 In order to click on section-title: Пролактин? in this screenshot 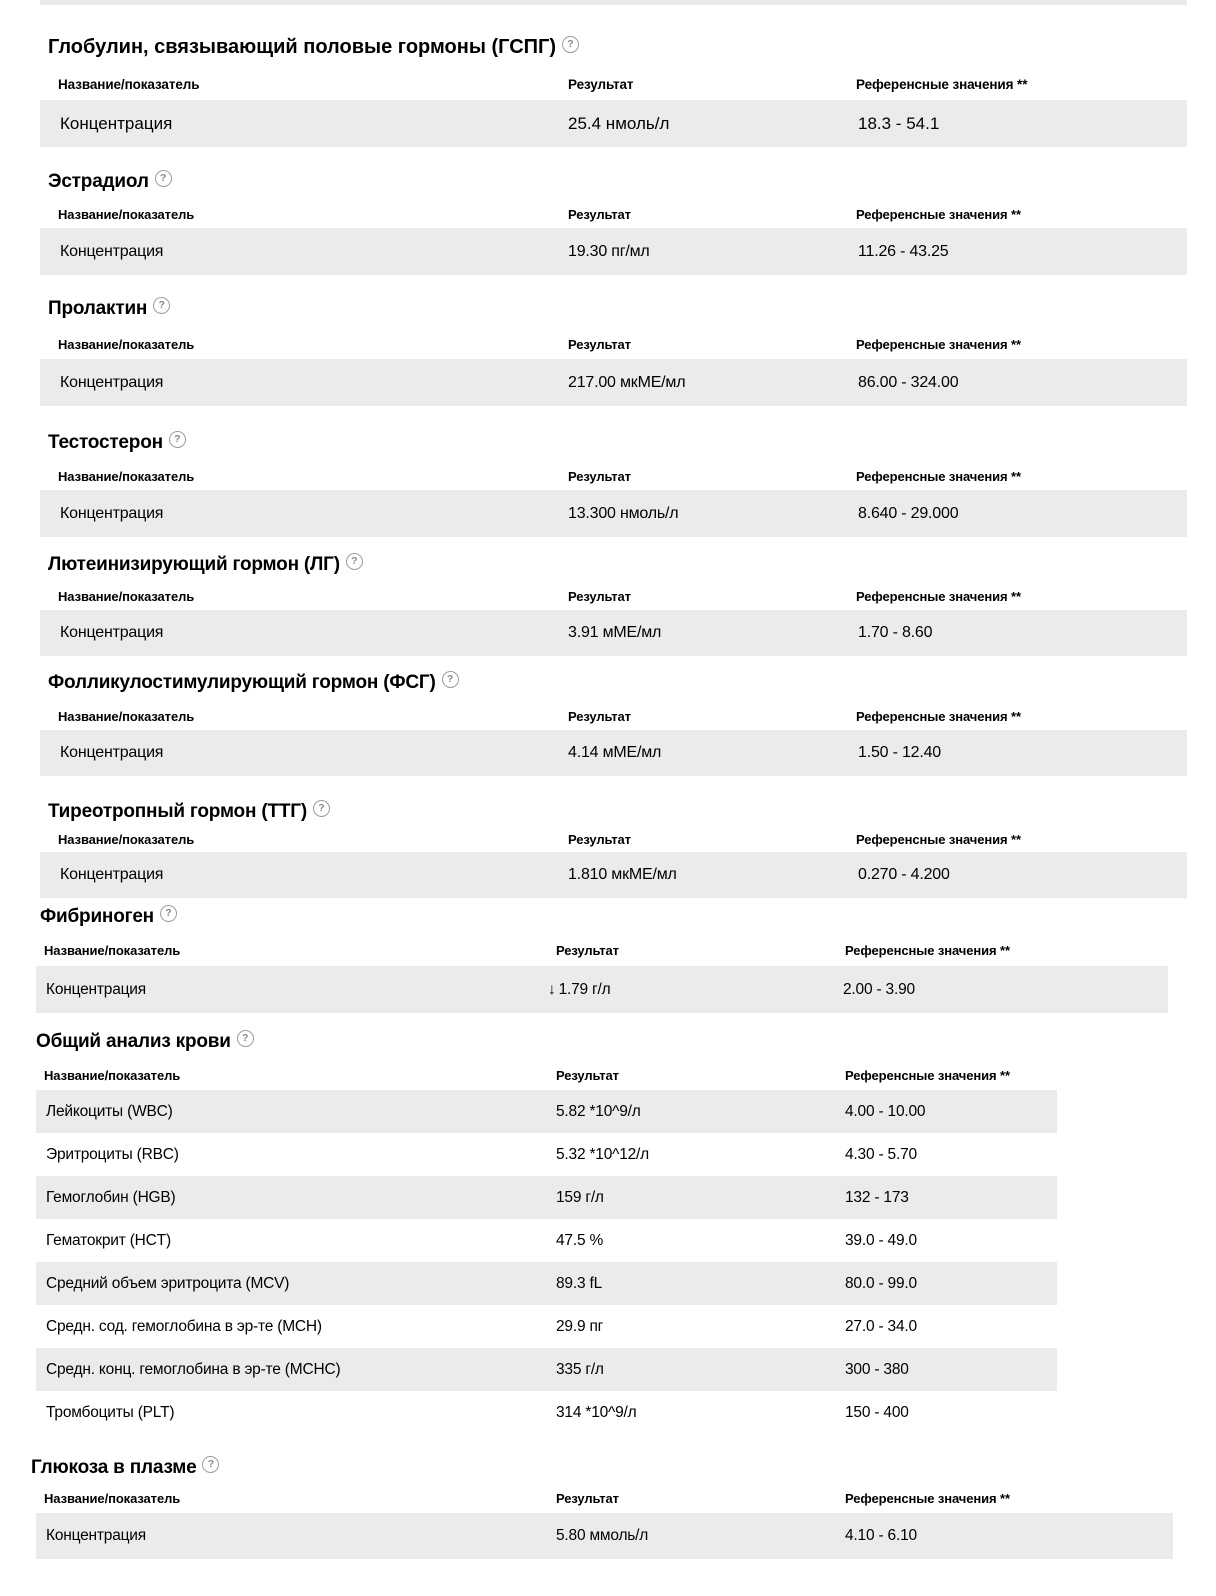, I will do `click(109, 308)`.